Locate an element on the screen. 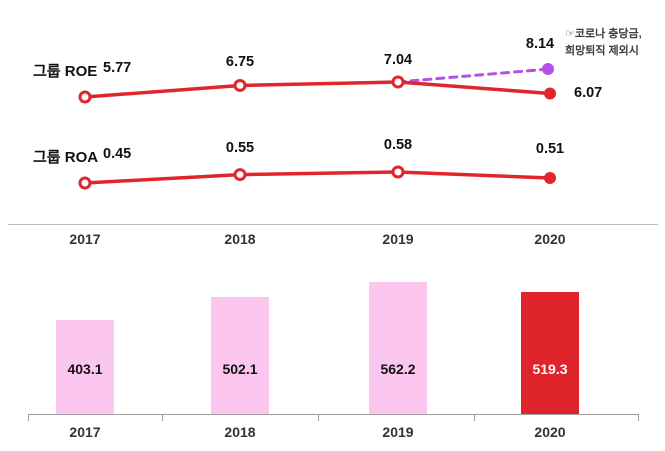 This screenshot has height=451, width=665. annotation-note: ☞코로나 충당금, 희망퇴직 제외시 is located at coordinates (614, 43).